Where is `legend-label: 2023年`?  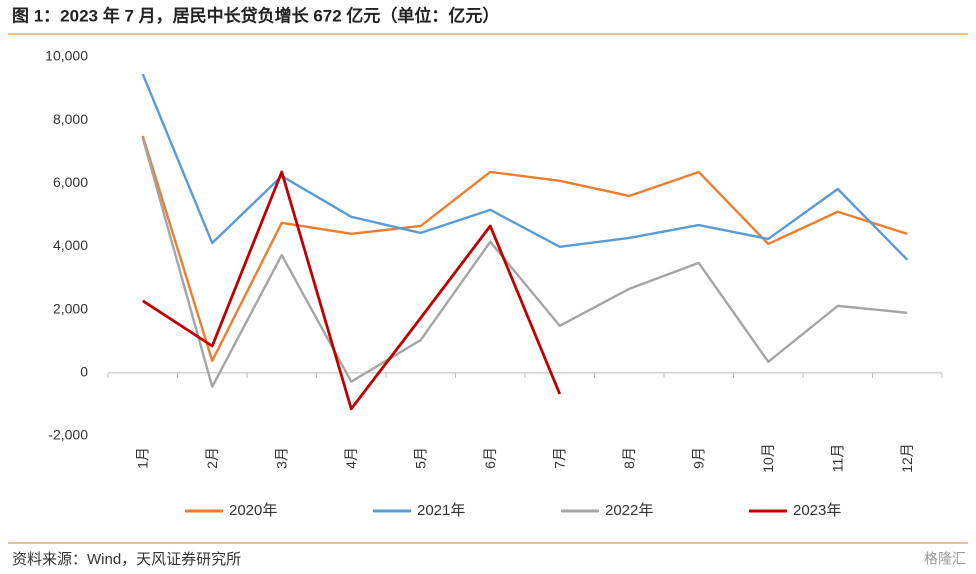 legend-label: 2023年 is located at coordinates (817, 510).